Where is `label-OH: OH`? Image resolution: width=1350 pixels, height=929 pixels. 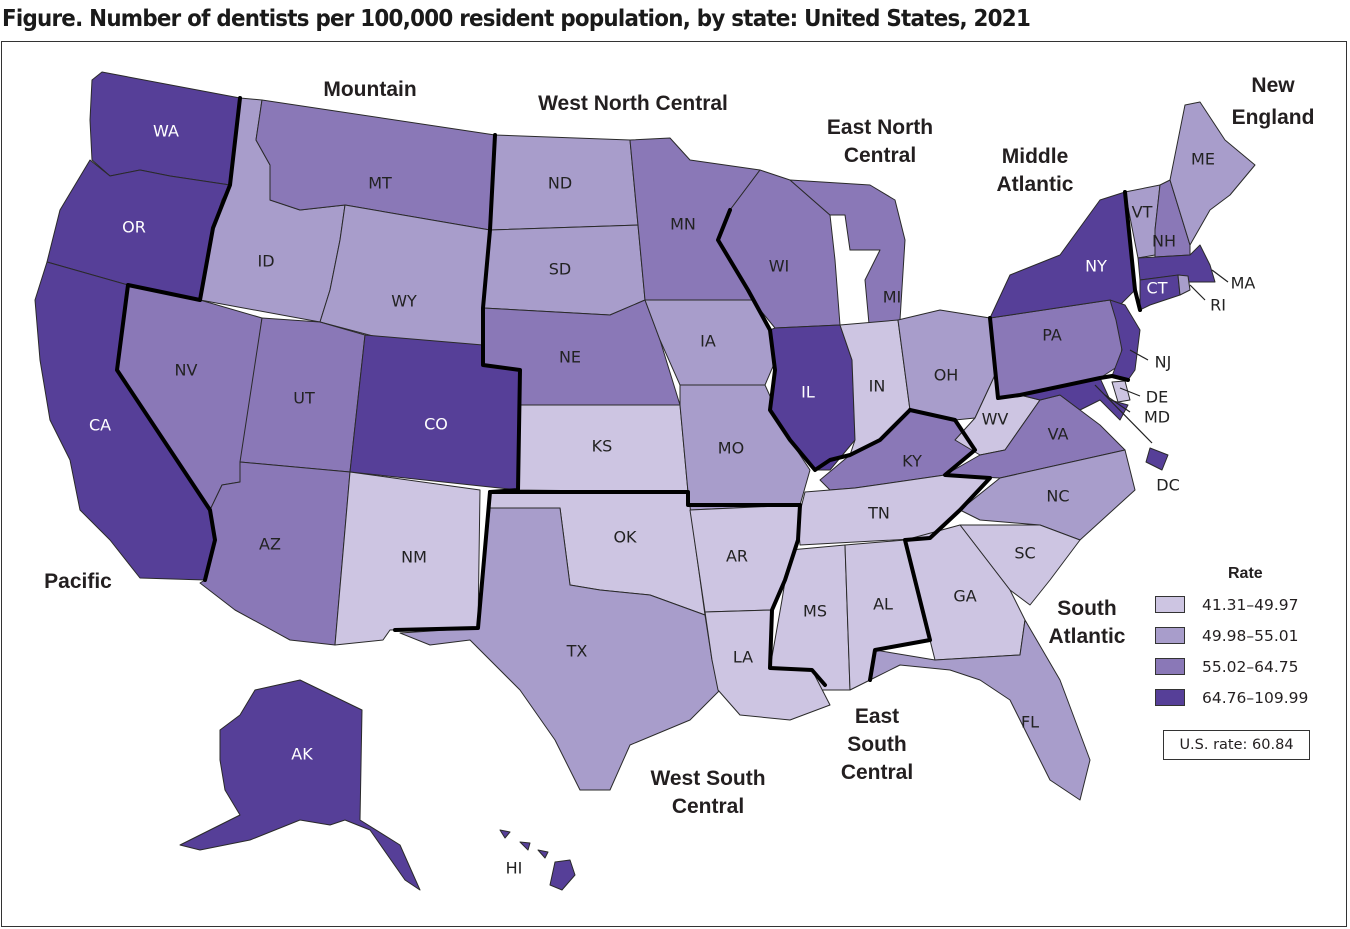
label-OH: OH is located at coordinates (946, 375).